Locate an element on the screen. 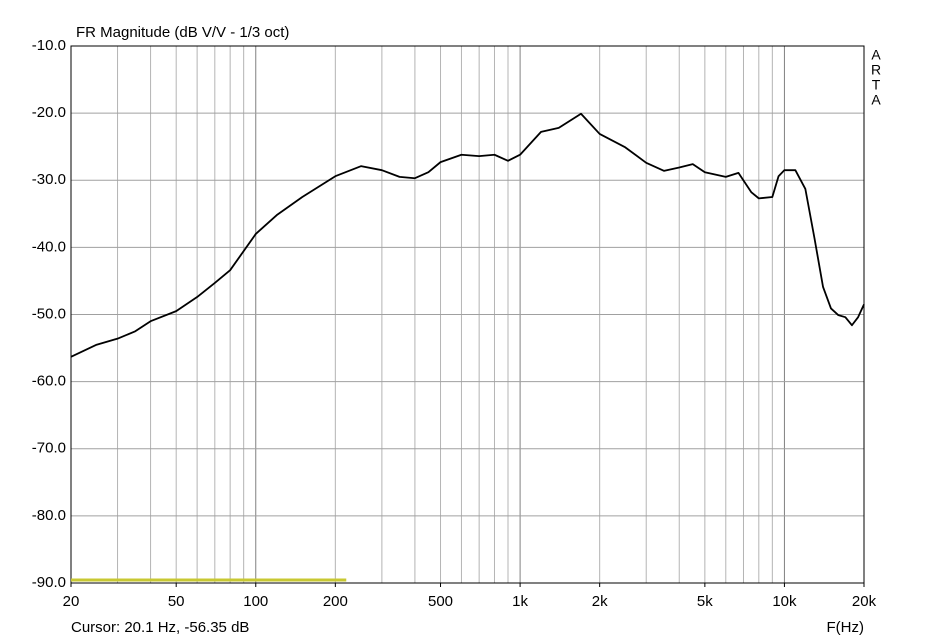  x-tick-label: 2k is located at coordinates (600, 601).